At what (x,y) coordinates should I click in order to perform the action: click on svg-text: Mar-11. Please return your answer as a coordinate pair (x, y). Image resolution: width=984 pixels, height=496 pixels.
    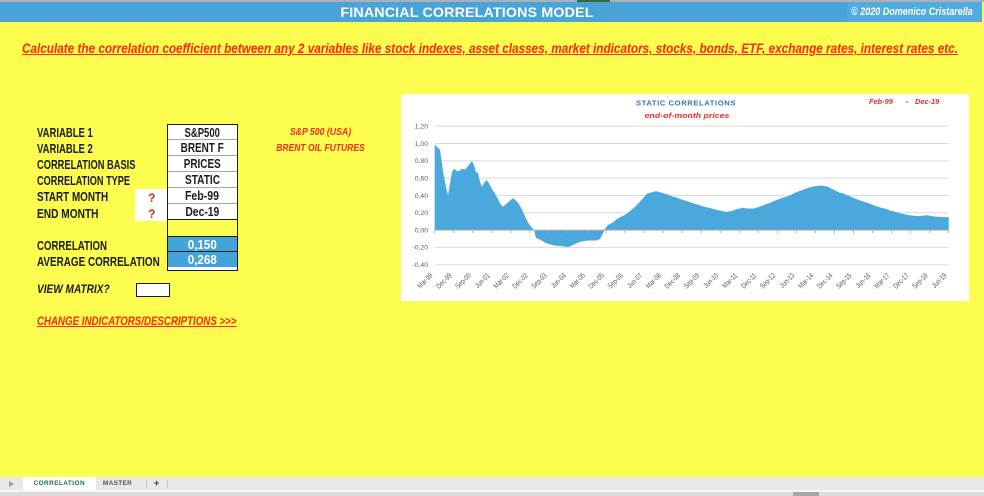
    Looking at the image, I should click on (730, 281).